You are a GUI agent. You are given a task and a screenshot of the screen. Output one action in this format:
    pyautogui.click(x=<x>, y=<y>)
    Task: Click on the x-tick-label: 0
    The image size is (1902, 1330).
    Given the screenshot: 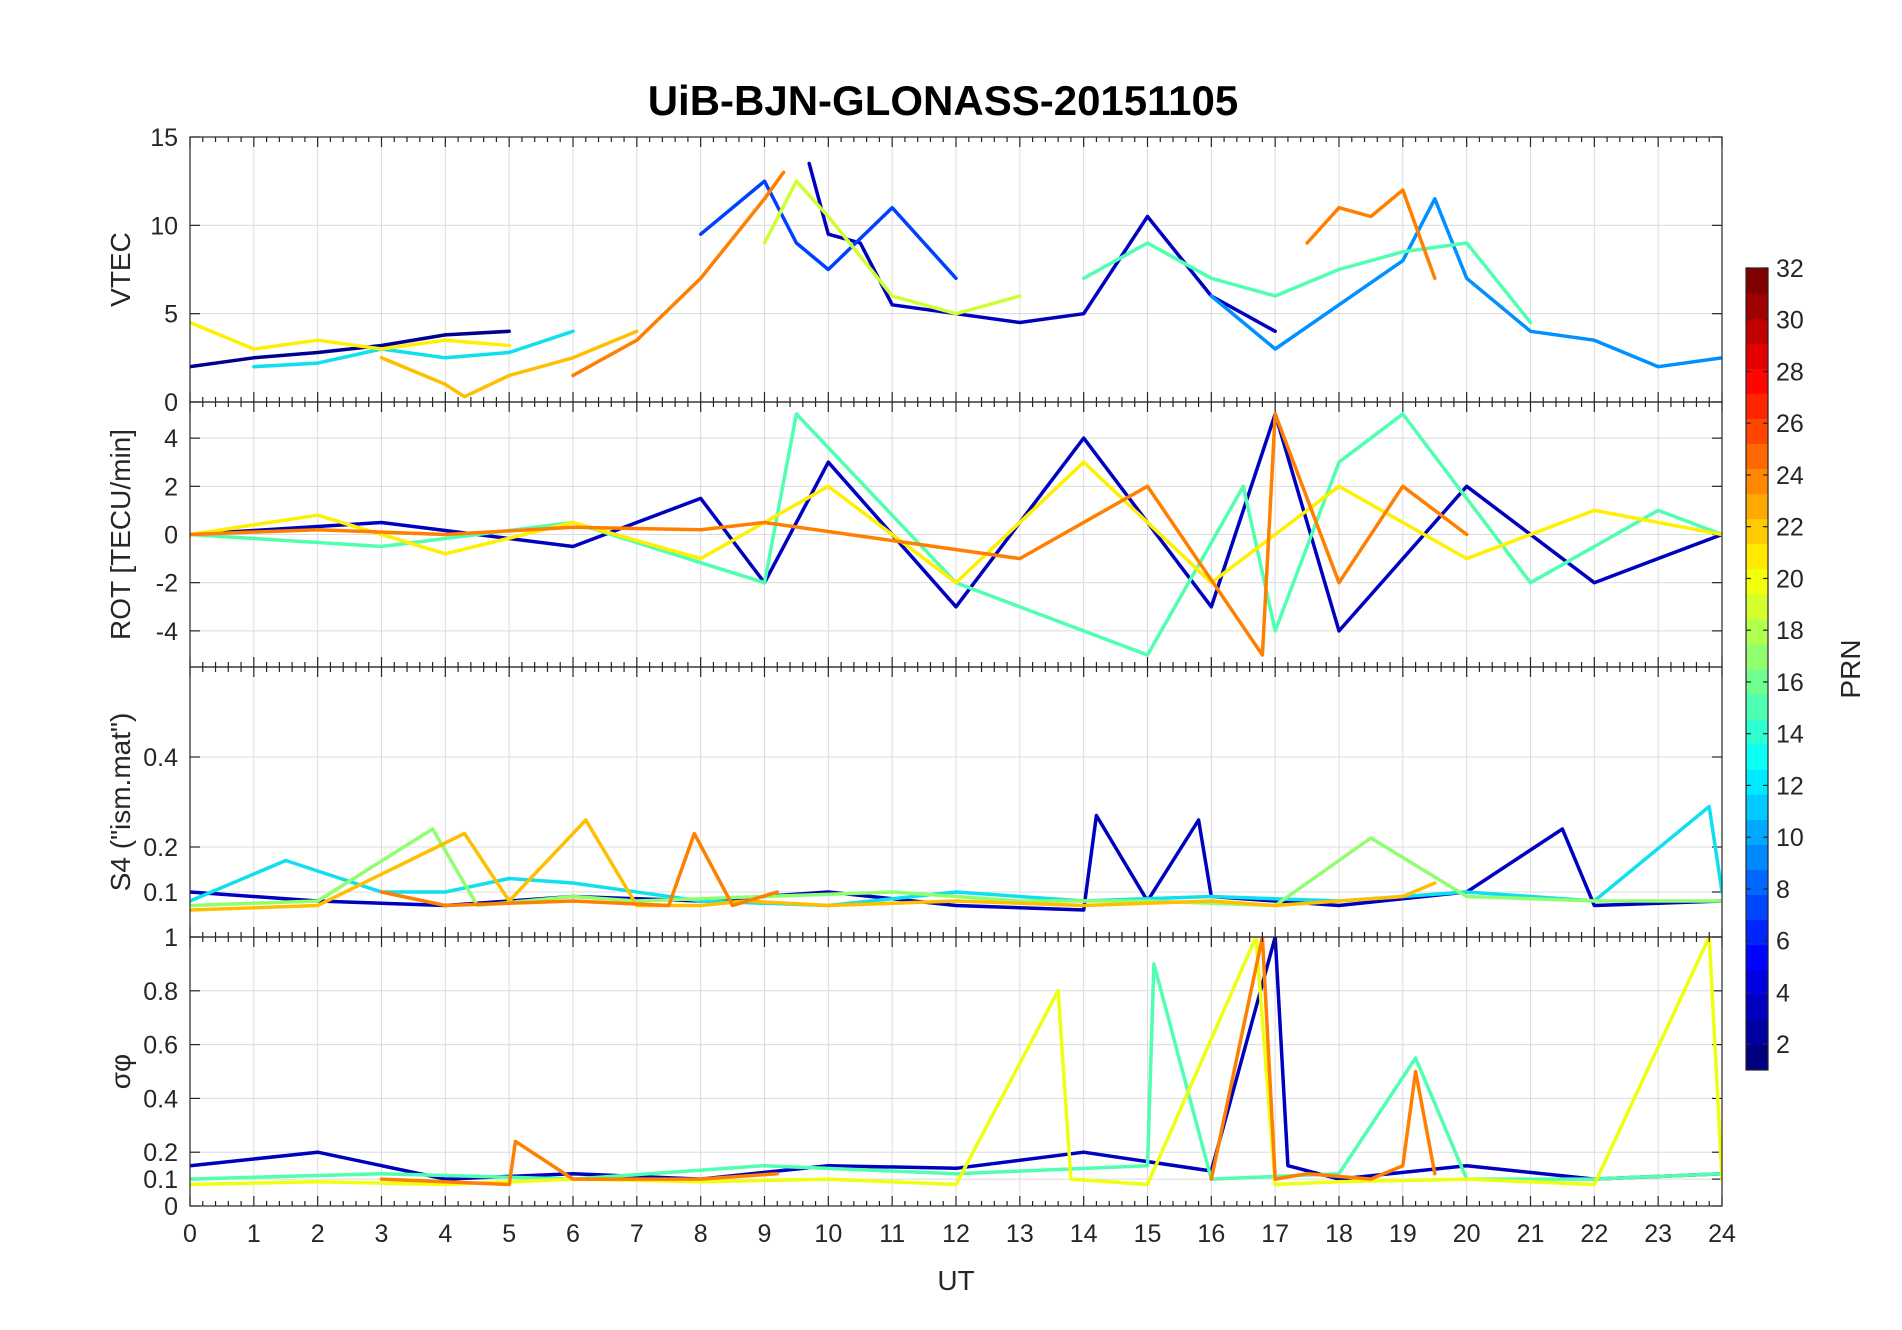 What is the action you would take?
    pyautogui.click(x=190, y=1234)
    